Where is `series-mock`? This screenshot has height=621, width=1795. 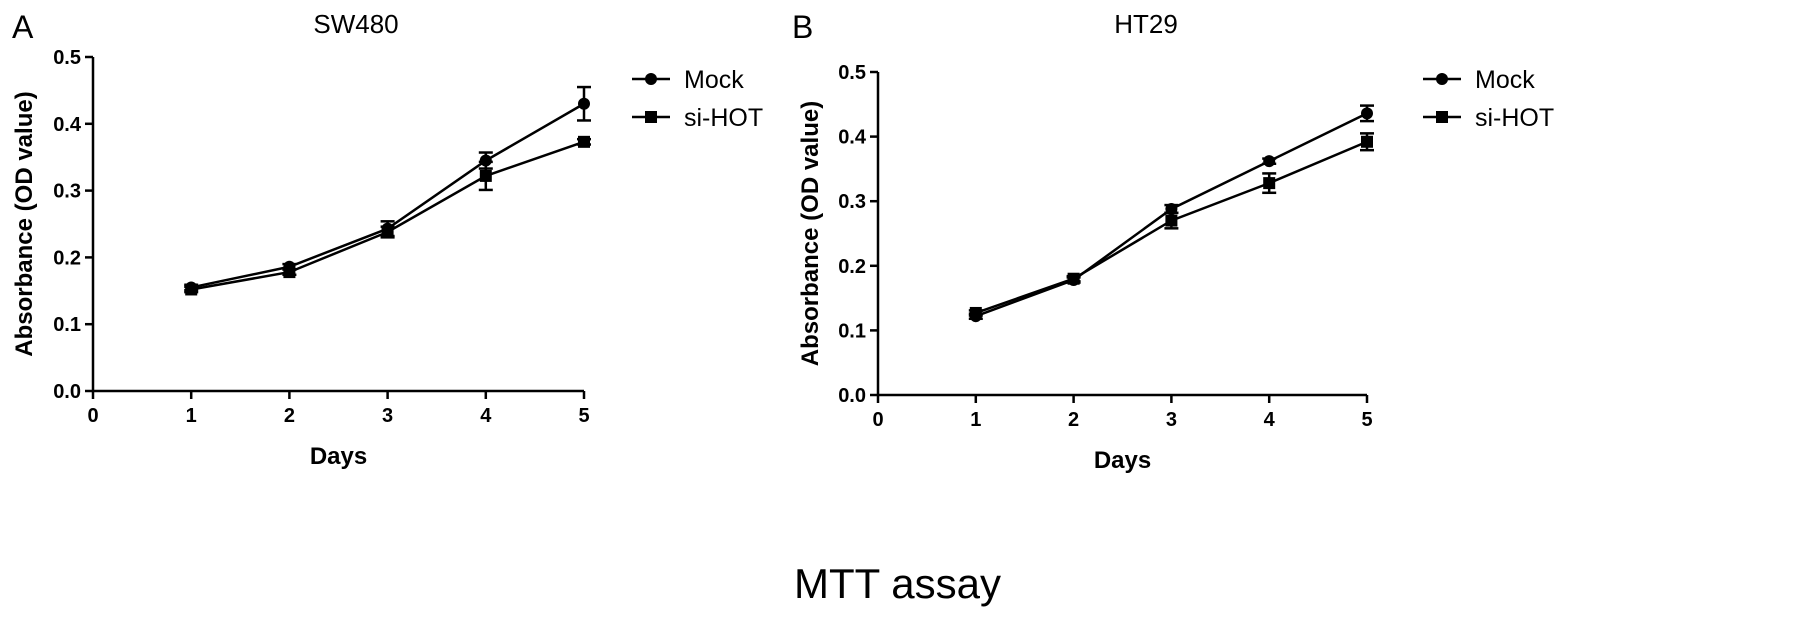 series-mock is located at coordinates (387, 189).